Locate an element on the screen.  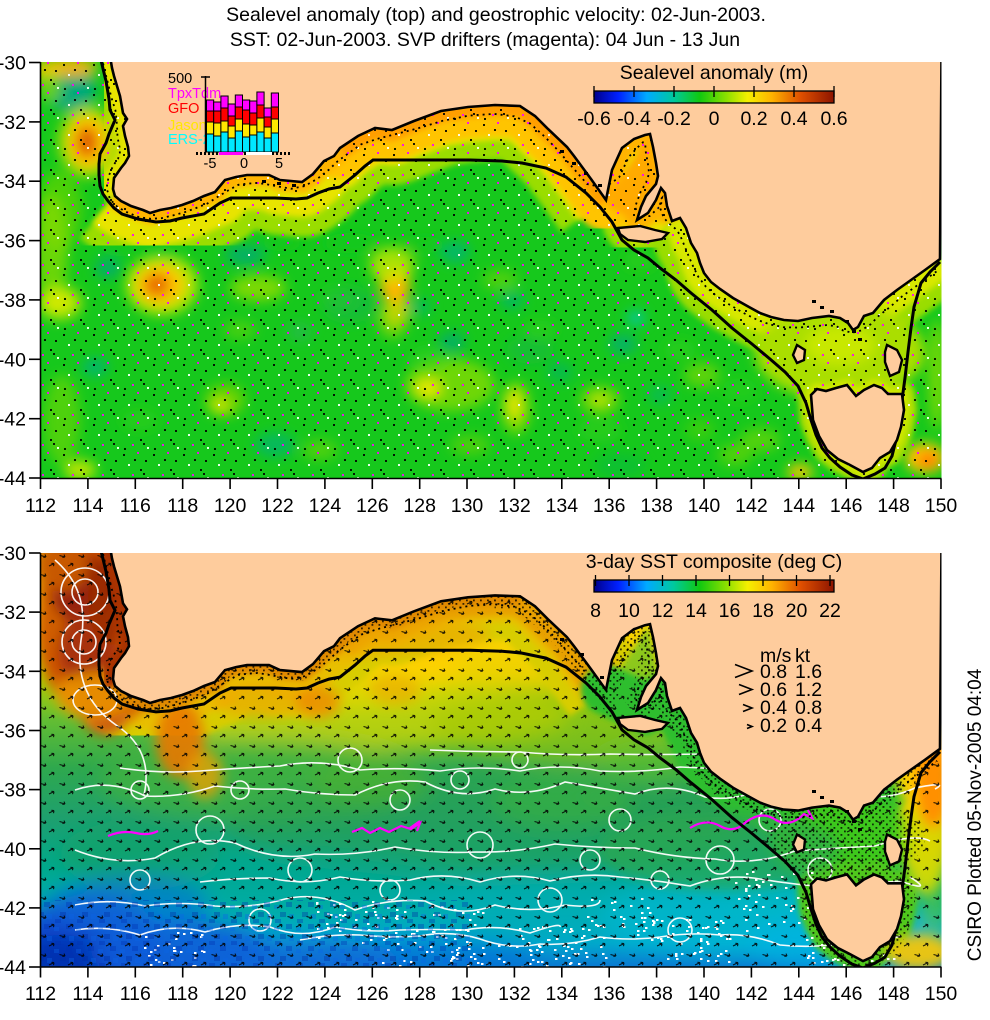
svg-text: 500 is located at coordinates (180, 79).